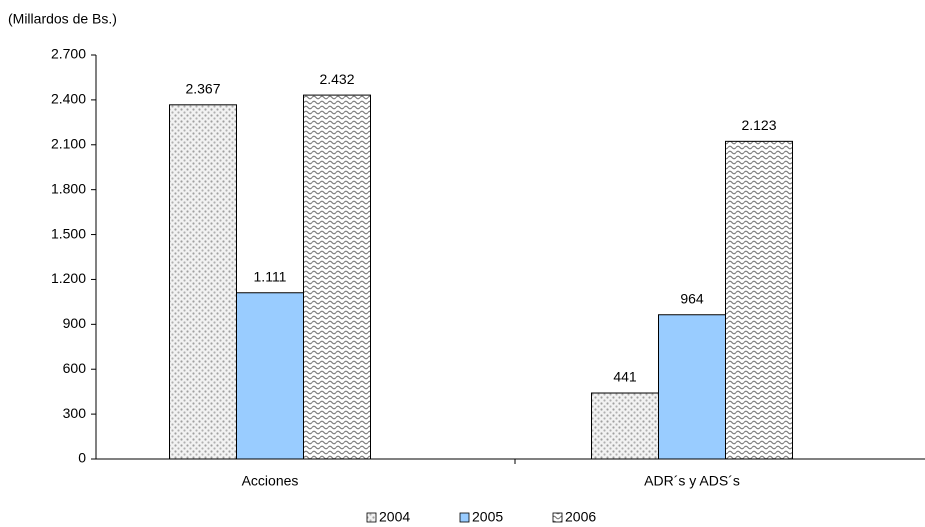 This screenshot has width=925, height=527. What do you see at coordinates (75, 413) in the screenshot?
I see `y-tick-label: 300` at bounding box center [75, 413].